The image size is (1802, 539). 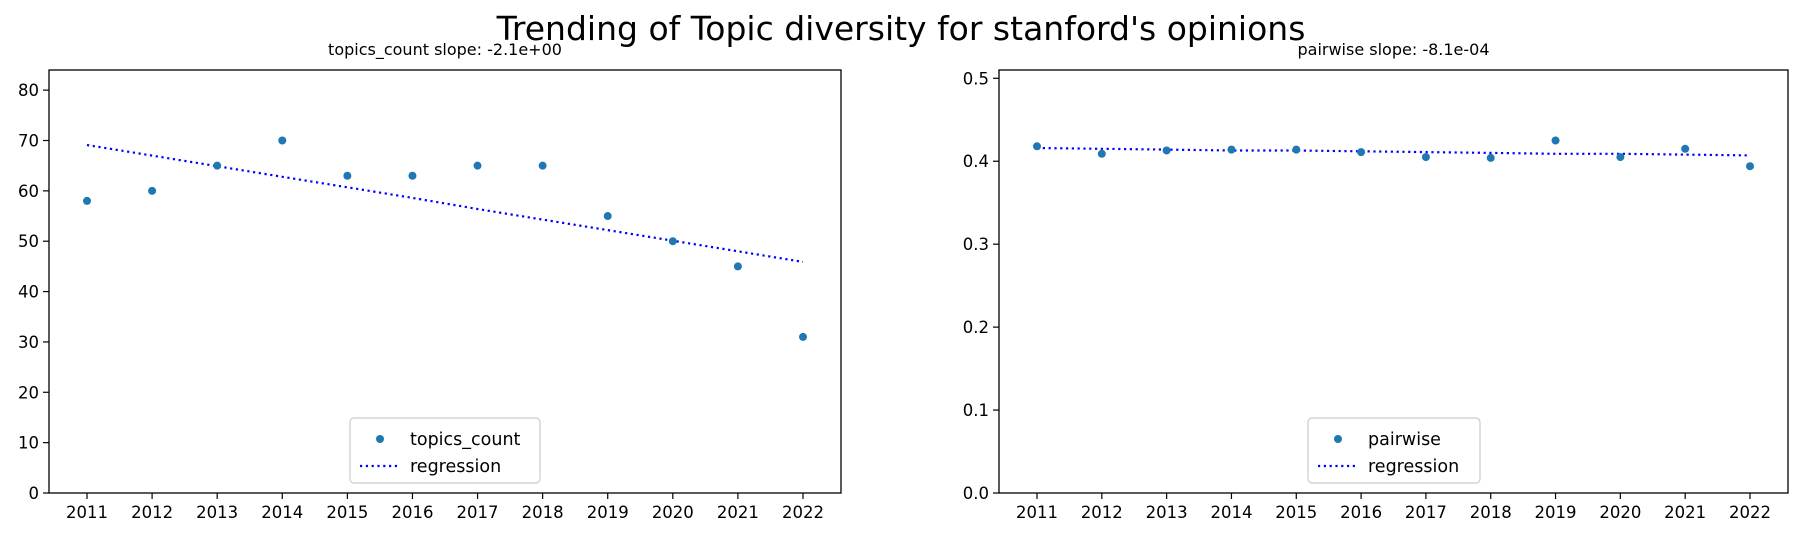 I want to click on y-tick-label: 70, so click(x=28, y=141).